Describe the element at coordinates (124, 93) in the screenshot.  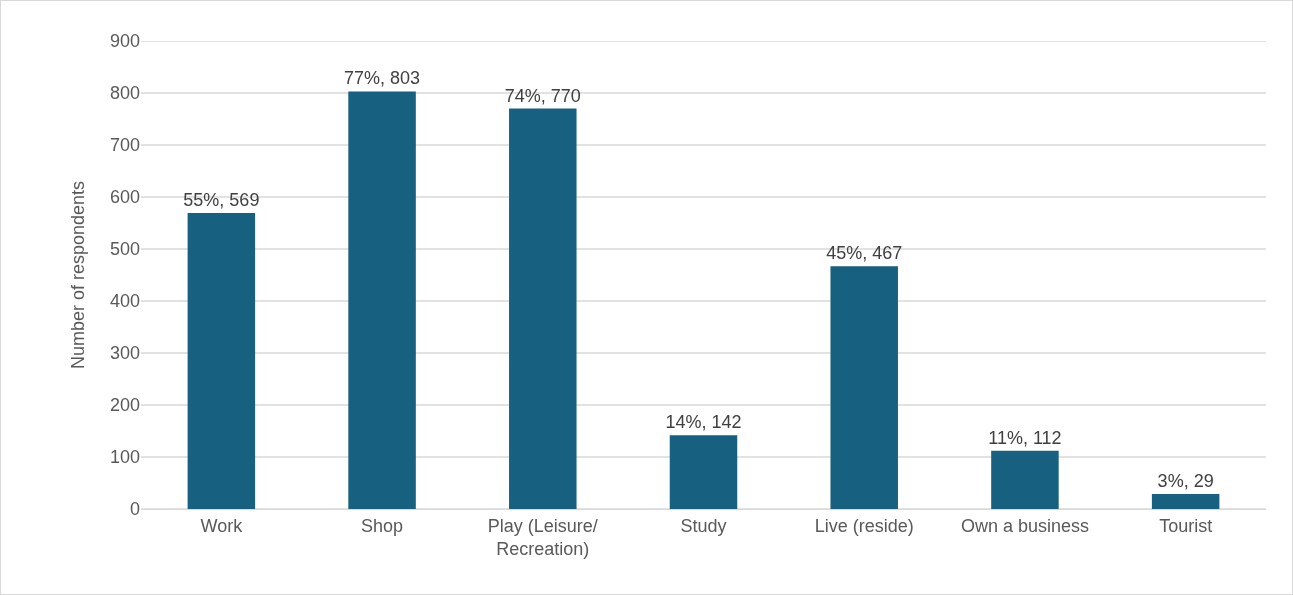
I see `y-tick-label: 800` at that location.